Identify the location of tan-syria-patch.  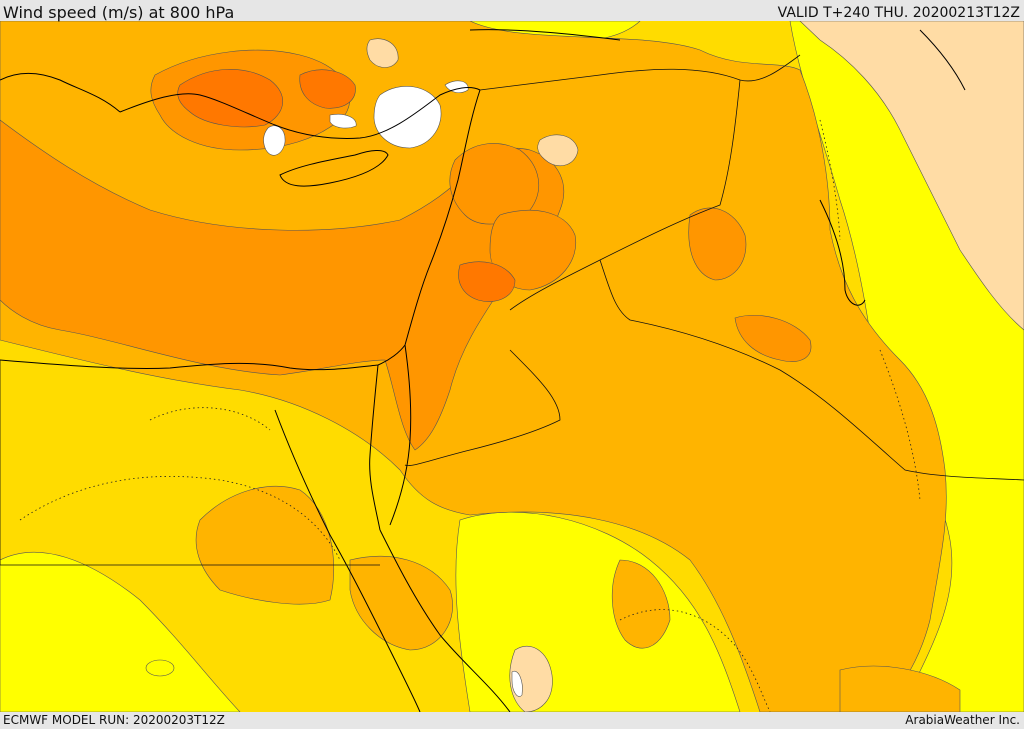
(558, 150).